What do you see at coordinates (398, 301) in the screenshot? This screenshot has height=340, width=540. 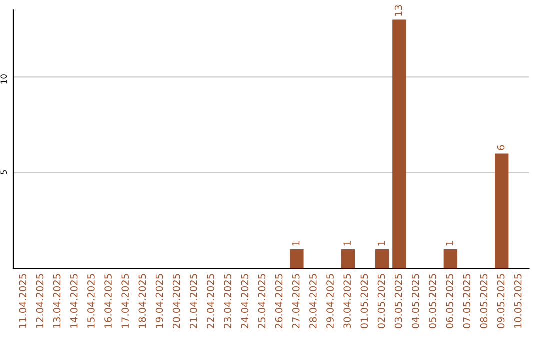 I see `x-tick-label: 03.05.2025` at bounding box center [398, 301].